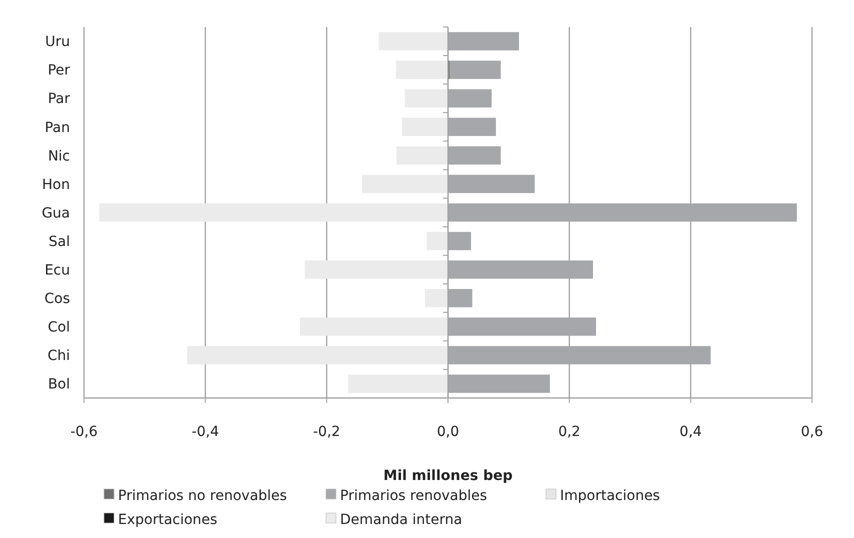 Image resolution: width=854 pixels, height=538 pixels. What do you see at coordinates (414, 496) in the screenshot?
I see `legend-label: Primarios renovables` at bounding box center [414, 496].